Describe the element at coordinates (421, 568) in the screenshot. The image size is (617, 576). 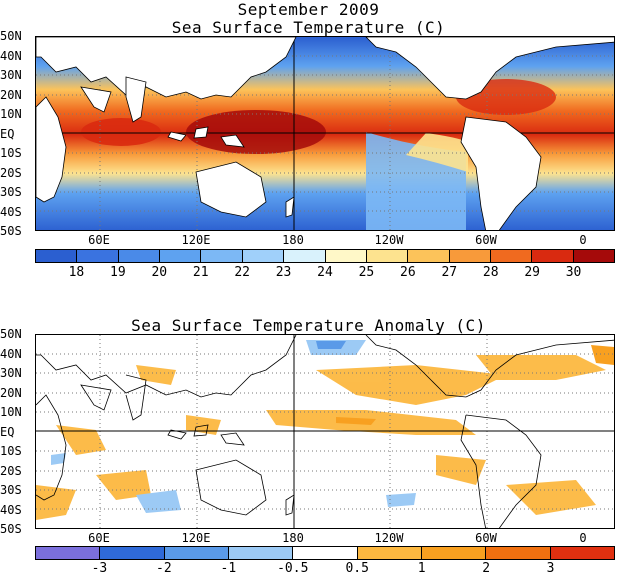
I see `colorbar-label: 1` at that location.